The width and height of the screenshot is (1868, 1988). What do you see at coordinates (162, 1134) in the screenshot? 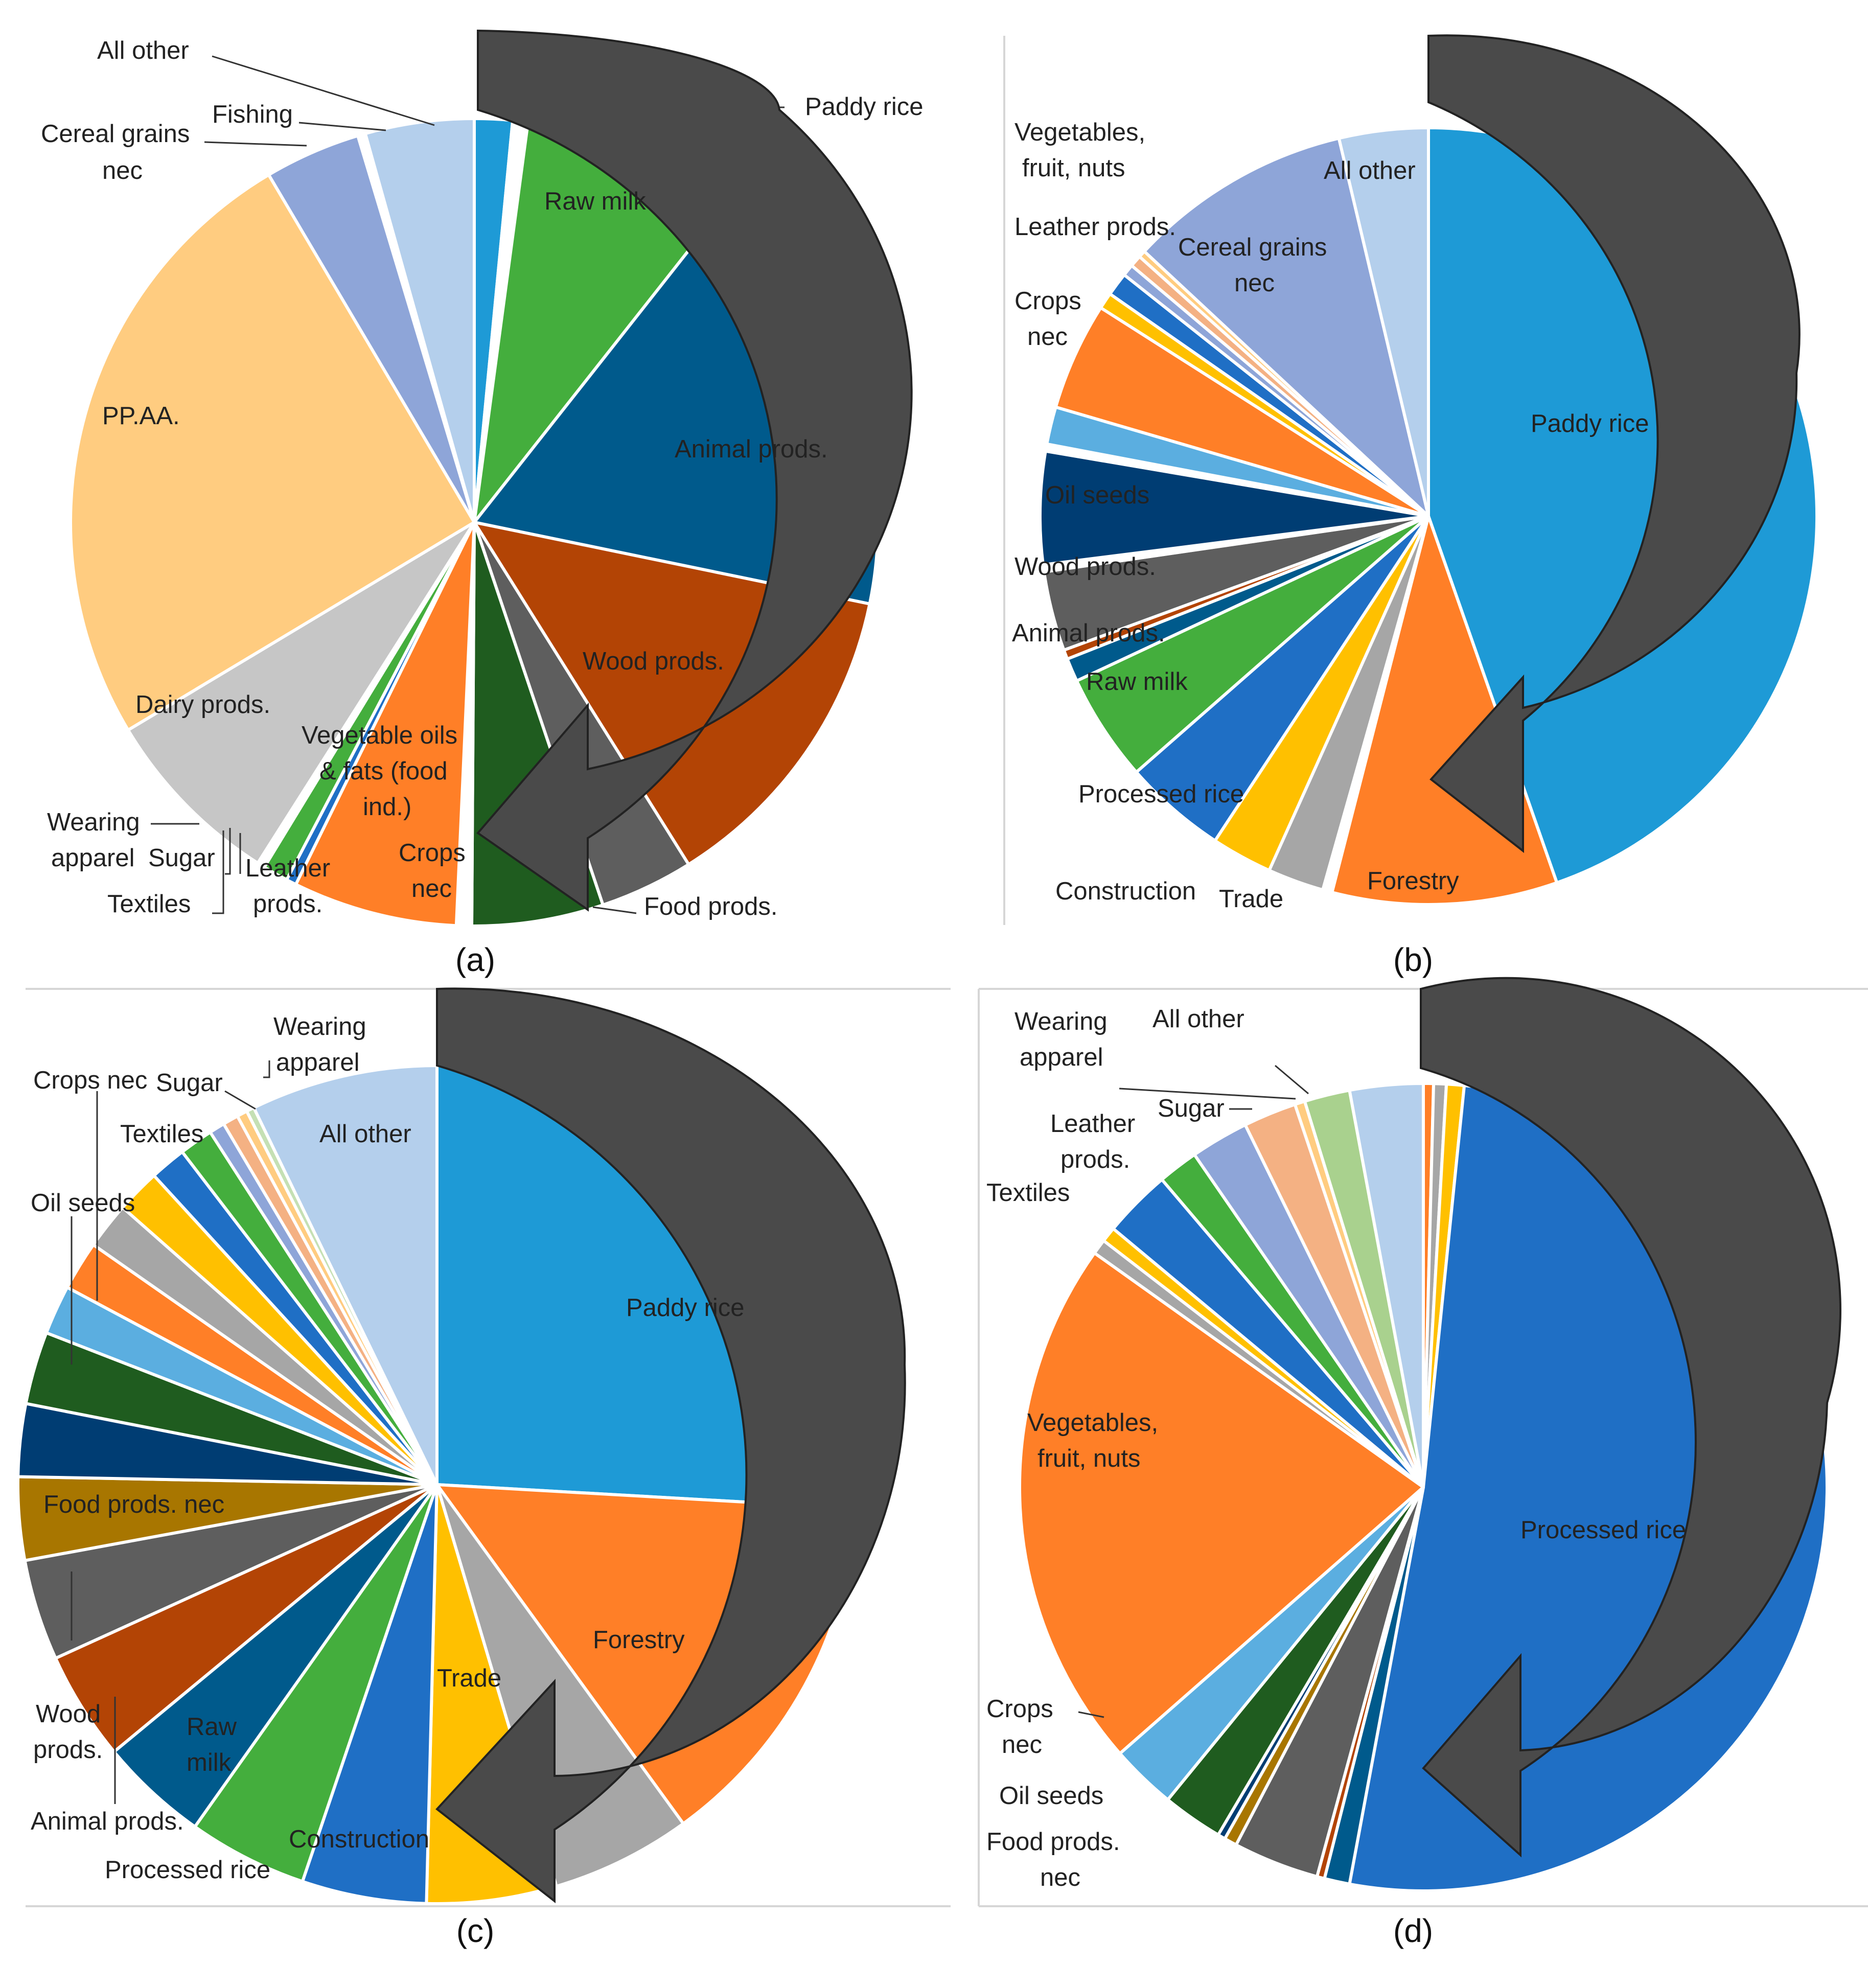
I see `label-c-textiles: Textiles` at bounding box center [162, 1134].